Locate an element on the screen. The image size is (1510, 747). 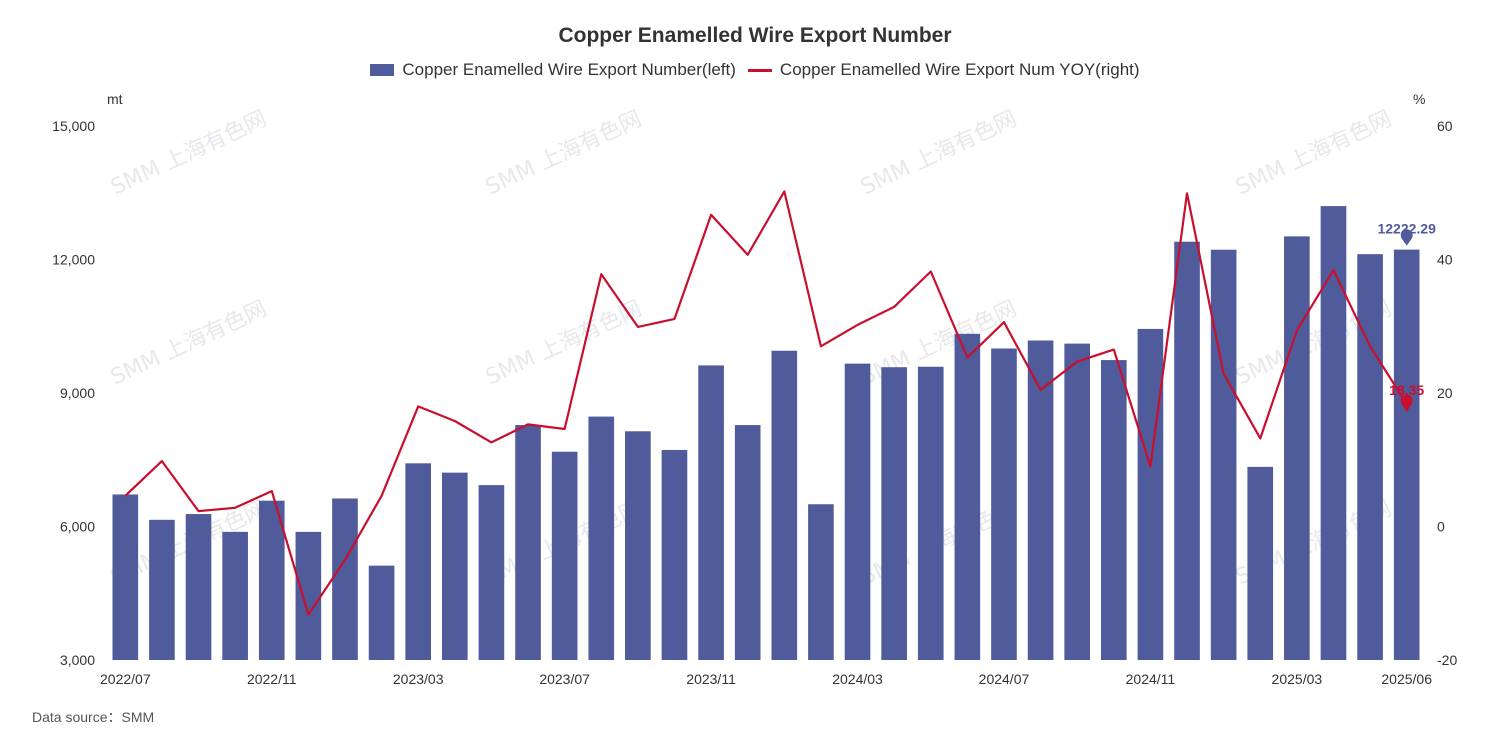
x-axis-tick-label: 2023/11 is located at coordinates (711, 679).